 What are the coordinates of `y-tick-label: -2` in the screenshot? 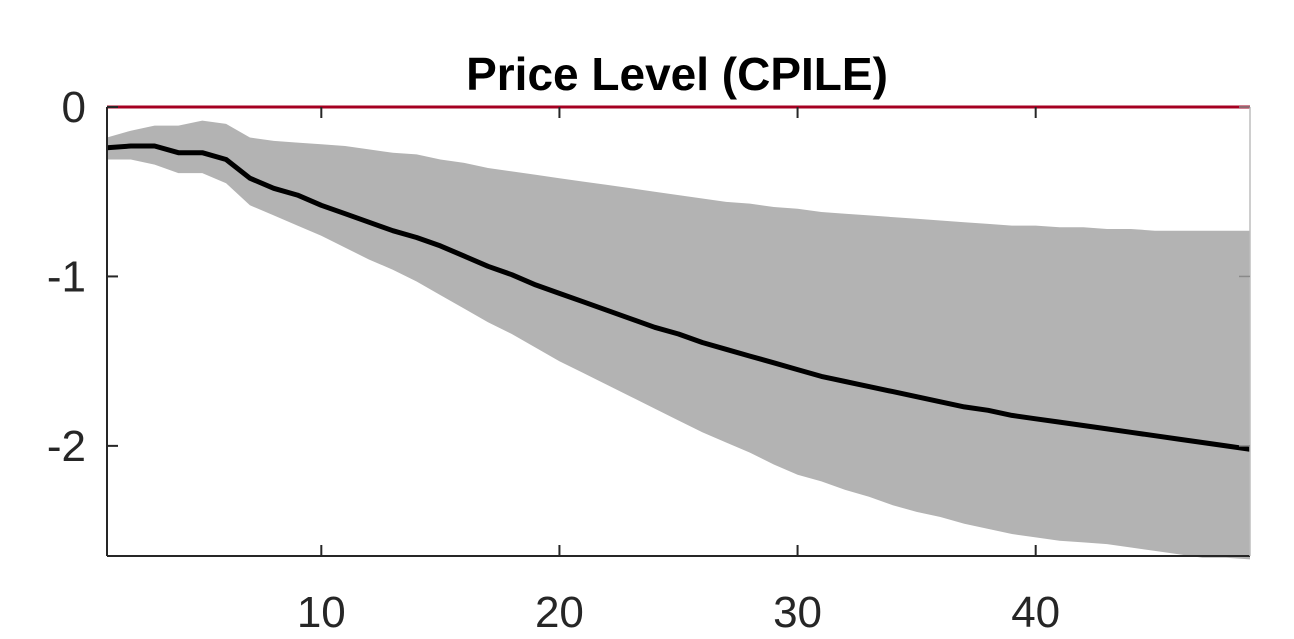 It's located at (66, 446).